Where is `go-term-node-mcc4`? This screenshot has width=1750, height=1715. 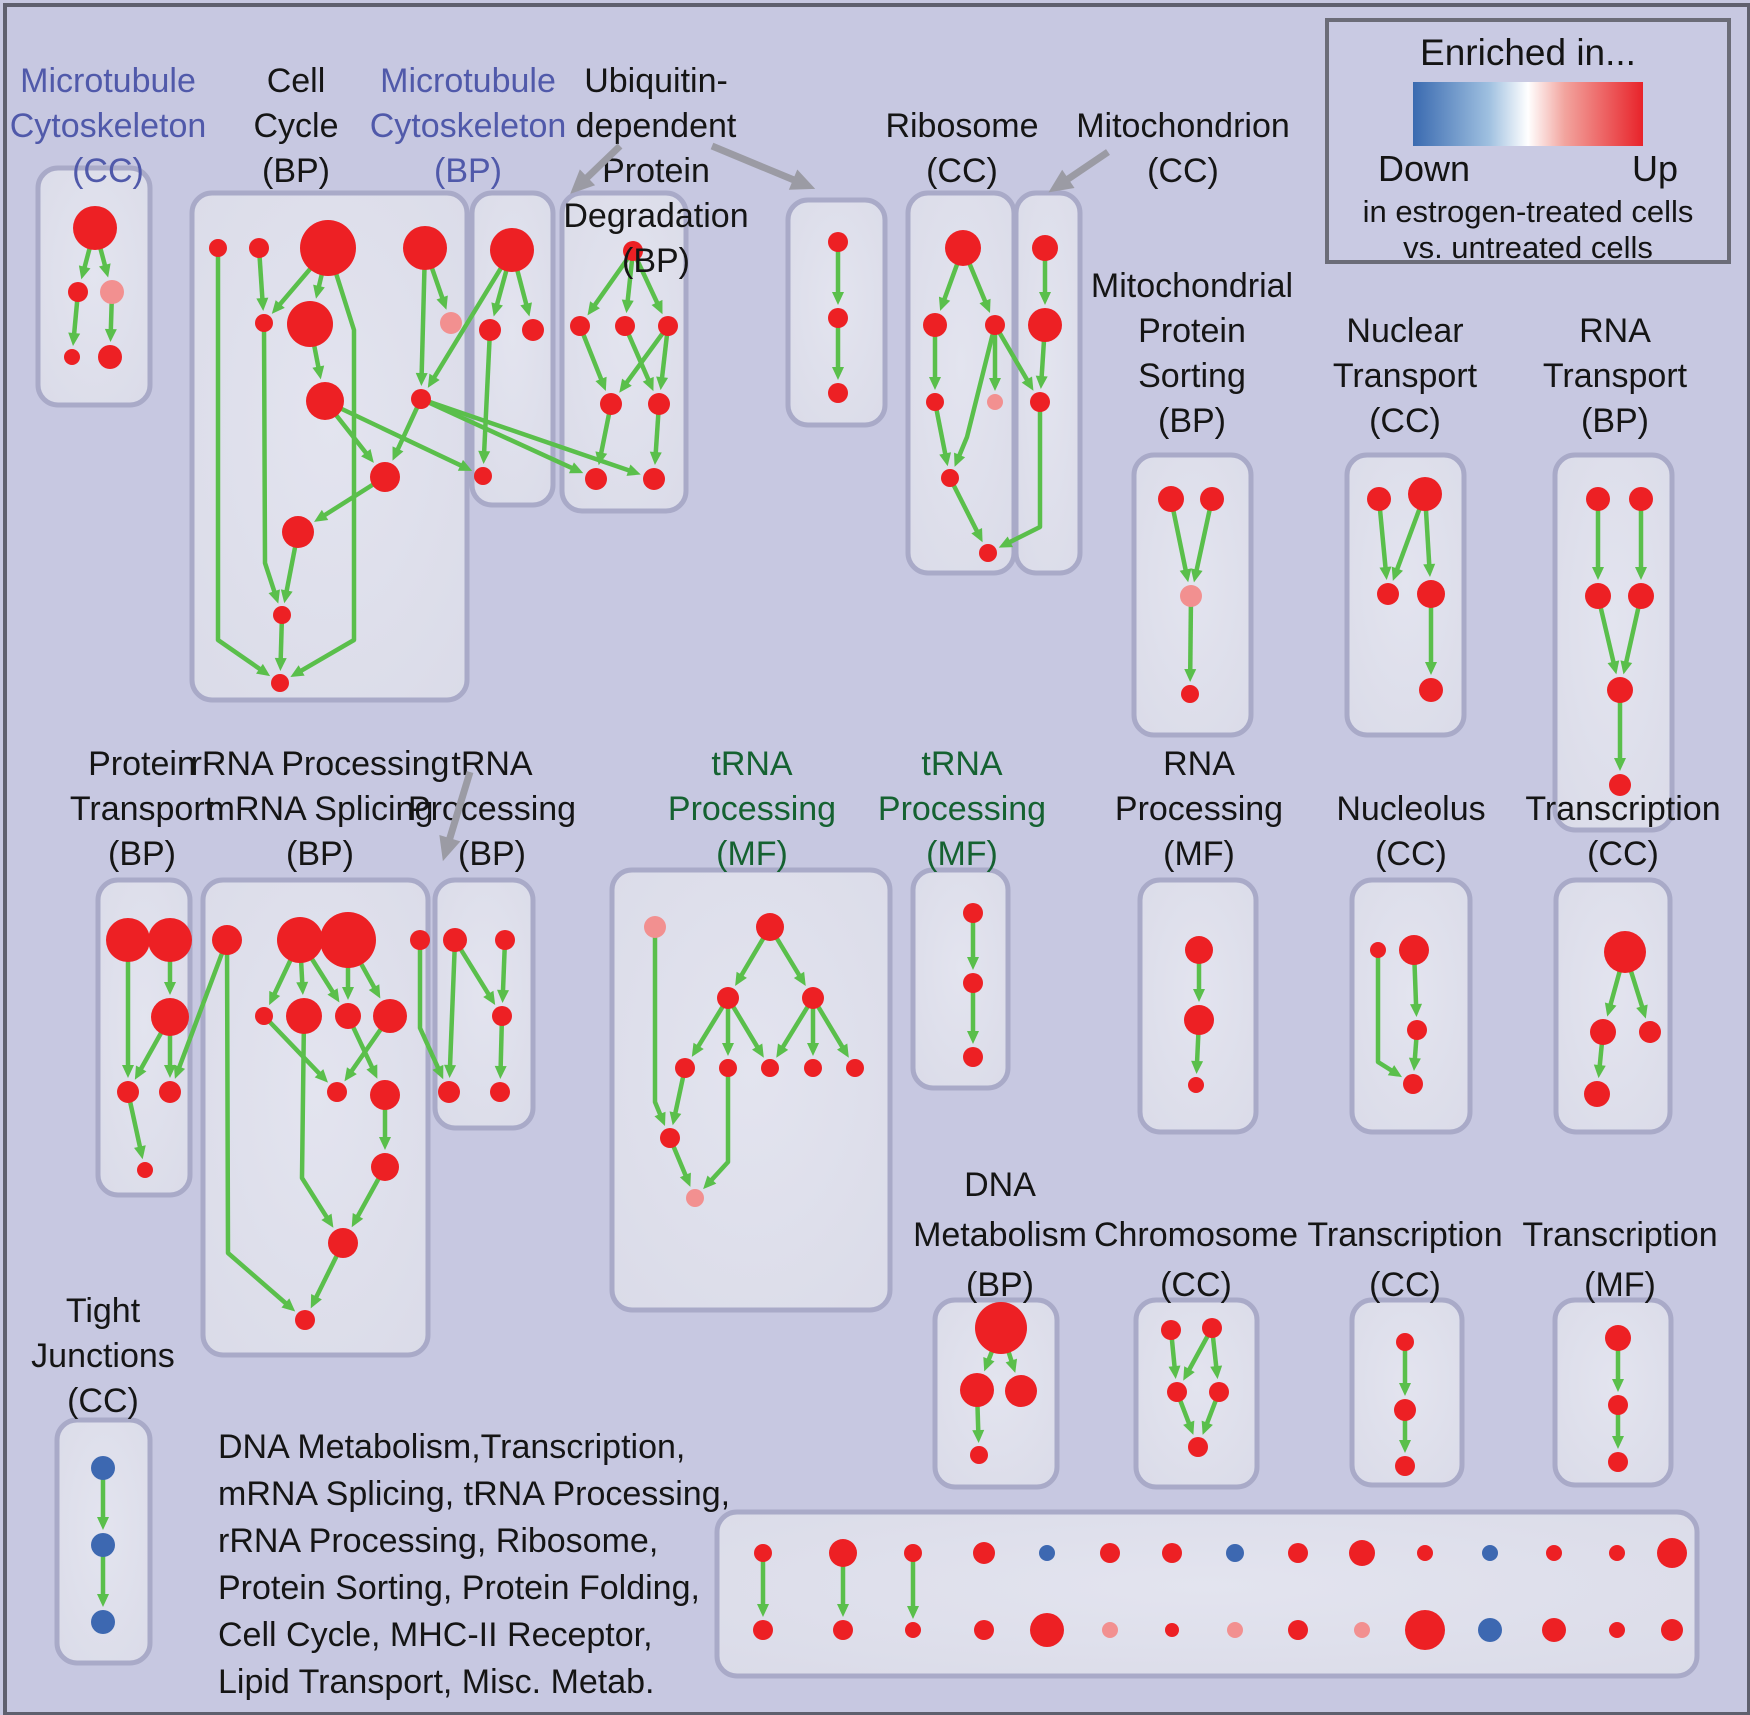 go-term-node-mcc4 is located at coordinates (72, 357).